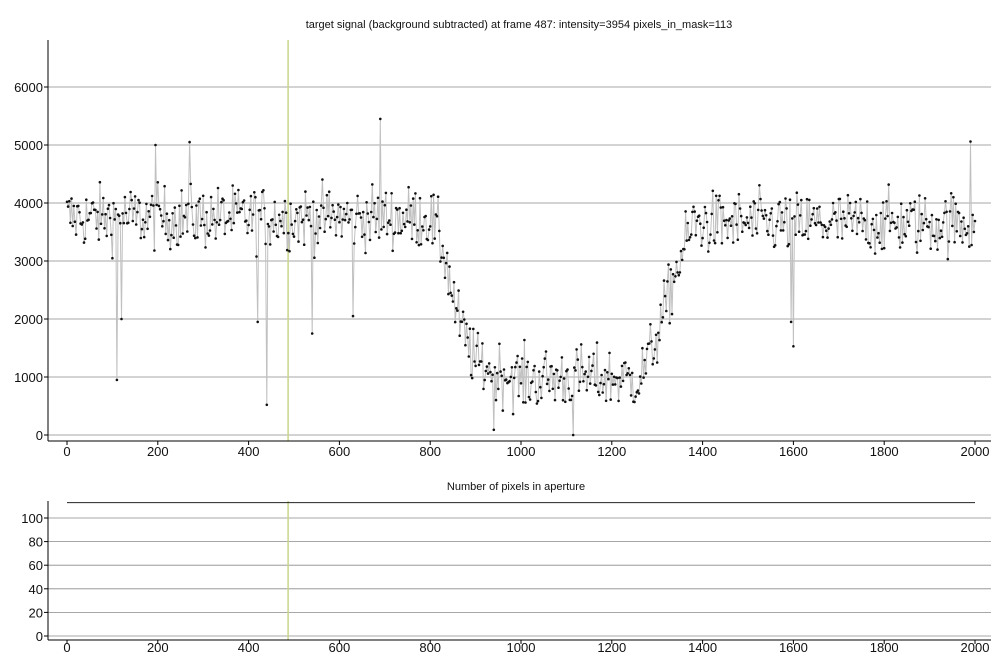 The height and width of the screenshot is (669, 1000). I want to click on y-tick-label-5000: 5000, so click(28, 145).